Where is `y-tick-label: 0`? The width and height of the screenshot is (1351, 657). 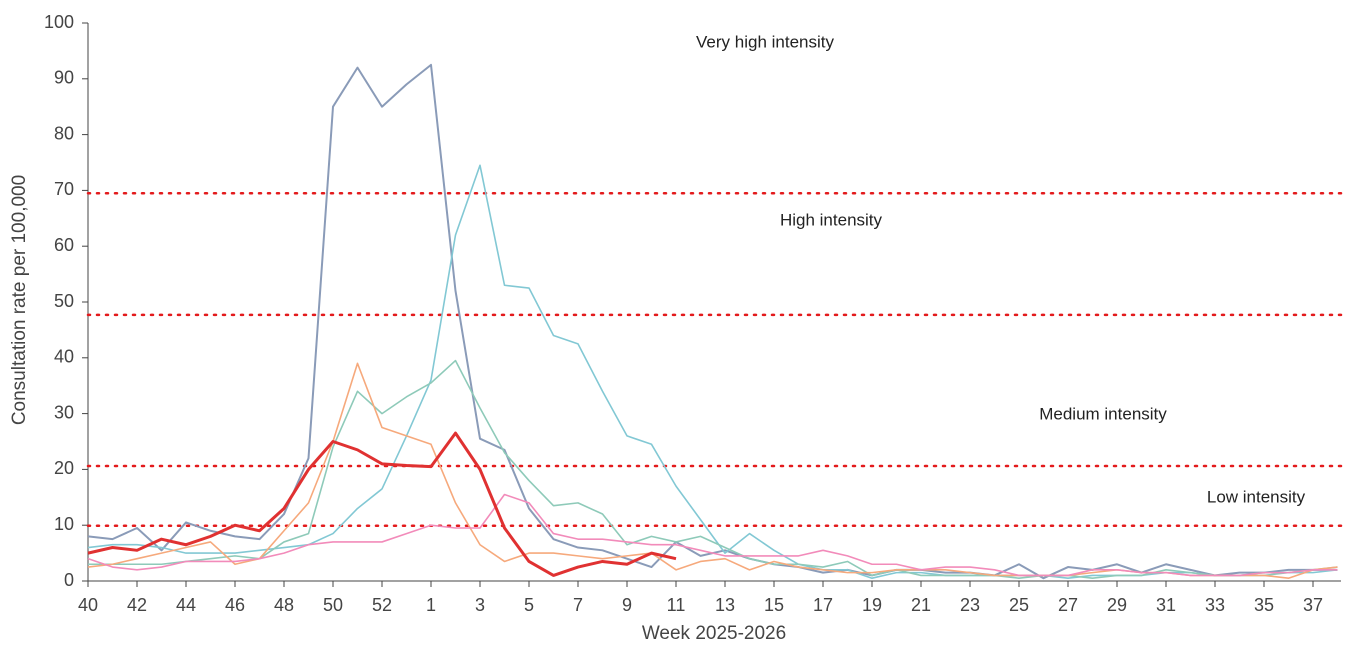
y-tick-label: 0 is located at coordinates (69, 580).